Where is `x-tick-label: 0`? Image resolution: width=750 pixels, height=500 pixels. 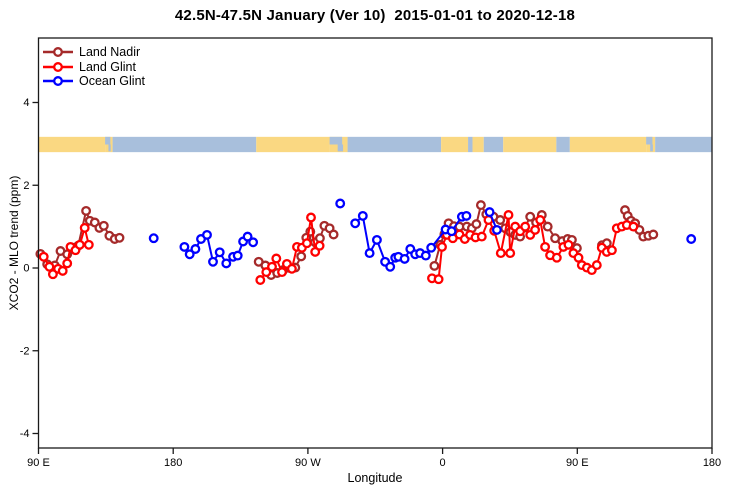
x-tick-label: 0 is located at coordinates (443, 463).